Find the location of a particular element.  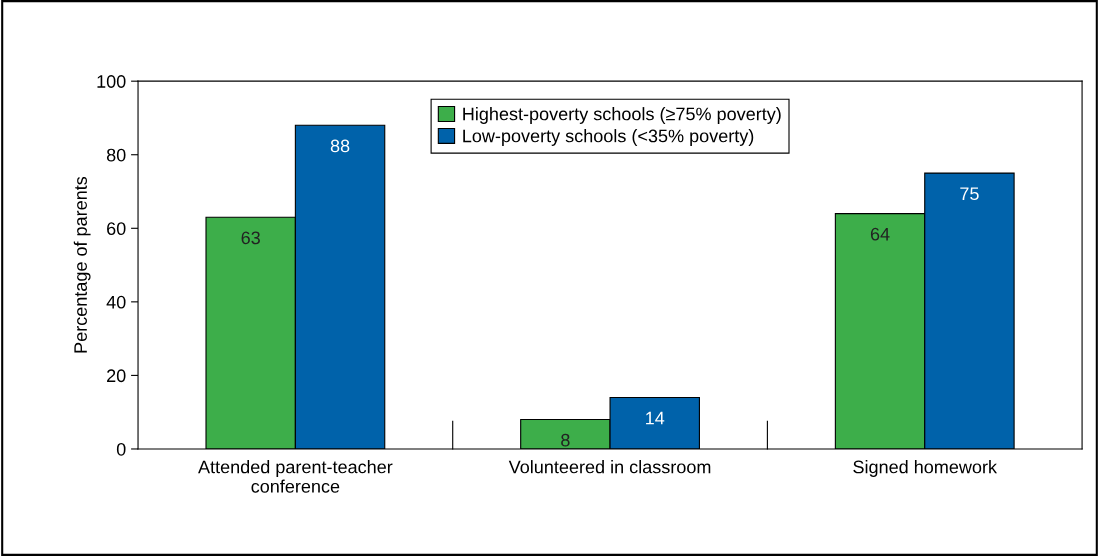

y-tick-label: 100 is located at coordinates (111, 81).